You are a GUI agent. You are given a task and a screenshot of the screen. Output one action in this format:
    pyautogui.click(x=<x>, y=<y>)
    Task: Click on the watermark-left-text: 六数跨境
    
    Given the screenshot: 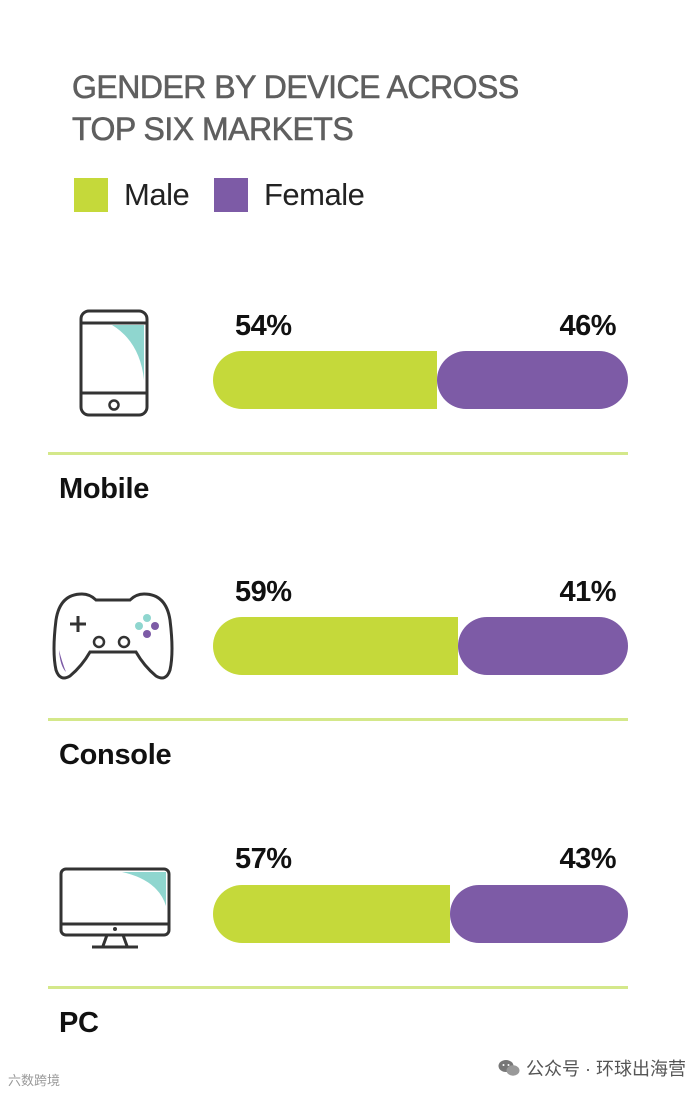 What is the action you would take?
    pyautogui.click(x=34, y=1080)
    